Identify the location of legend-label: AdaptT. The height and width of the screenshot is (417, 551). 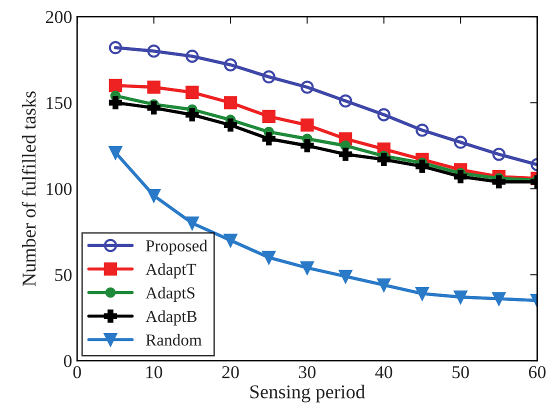
(171, 270).